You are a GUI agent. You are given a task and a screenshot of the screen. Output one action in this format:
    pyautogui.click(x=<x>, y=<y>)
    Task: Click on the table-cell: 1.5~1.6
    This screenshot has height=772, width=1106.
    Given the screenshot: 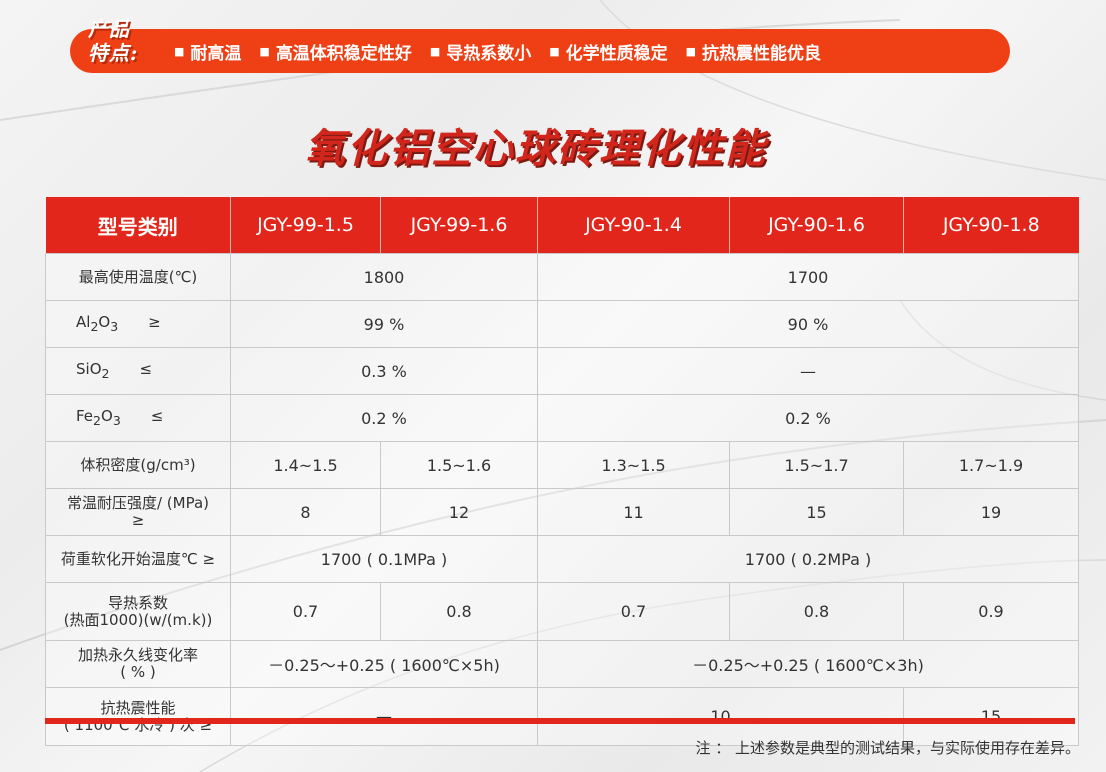 What is the action you would take?
    pyautogui.click(x=459, y=465)
    